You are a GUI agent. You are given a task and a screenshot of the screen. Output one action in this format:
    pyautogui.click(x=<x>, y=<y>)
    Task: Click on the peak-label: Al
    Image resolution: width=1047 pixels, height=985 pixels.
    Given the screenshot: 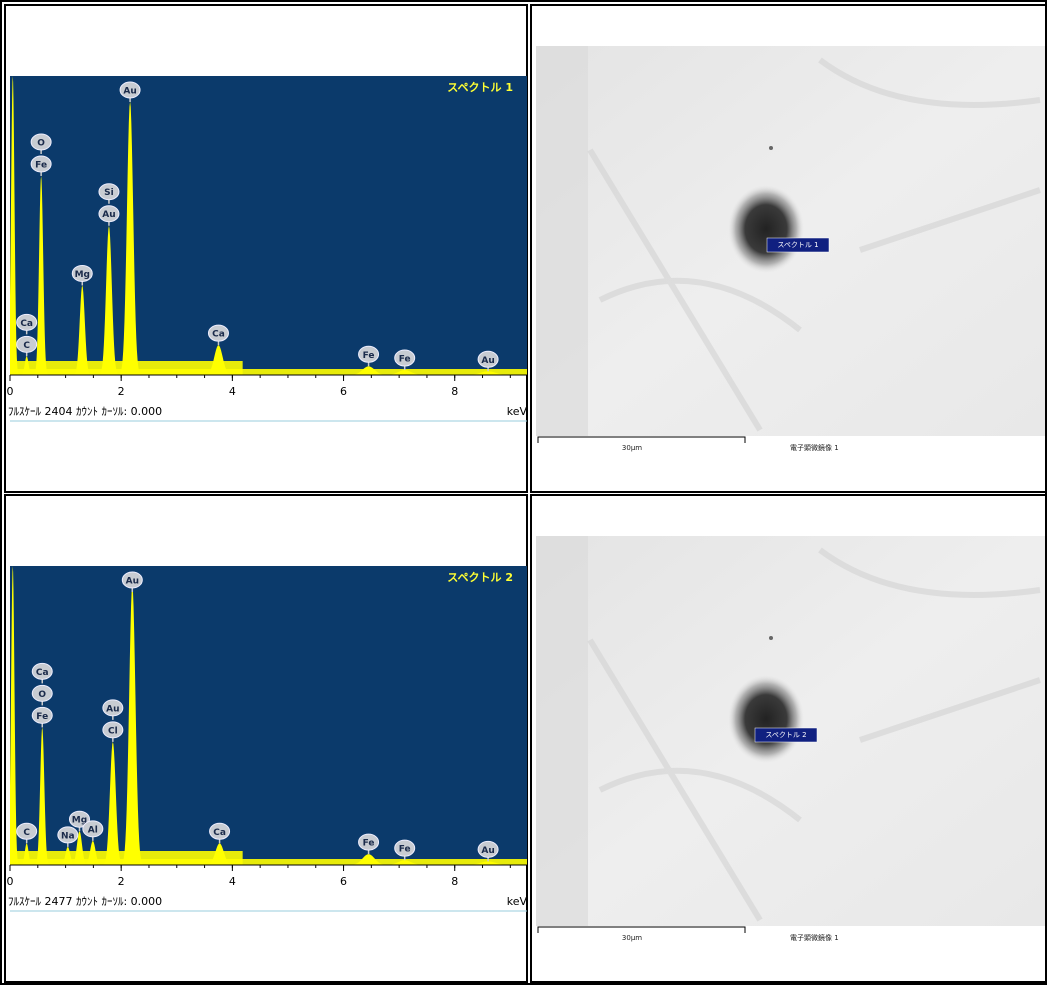 What is the action you would take?
    pyautogui.click(x=93, y=830)
    